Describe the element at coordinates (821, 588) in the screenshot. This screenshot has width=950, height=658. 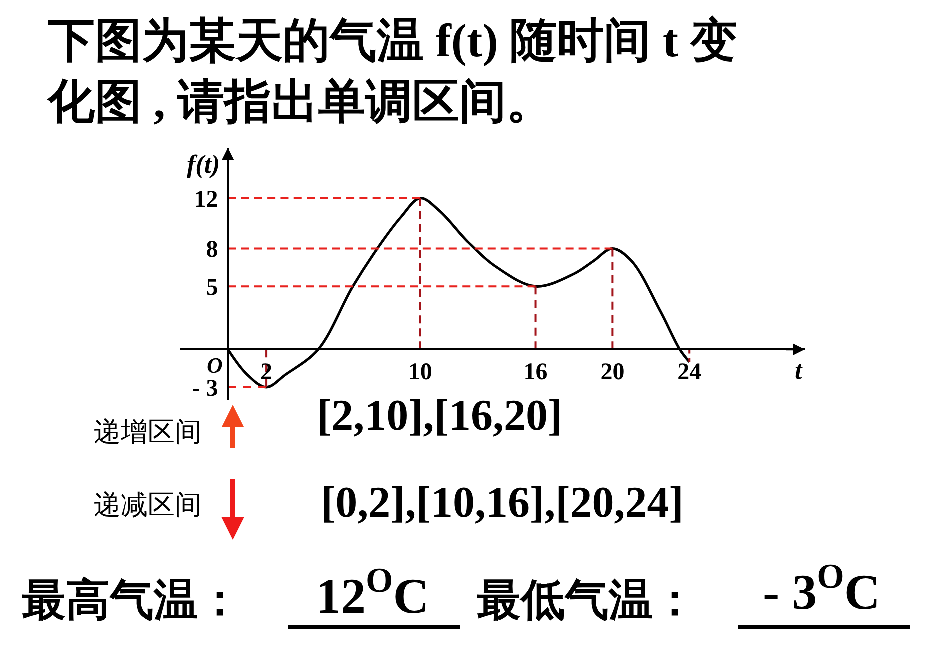
I see `text: - 3$^{O}$C` at that location.